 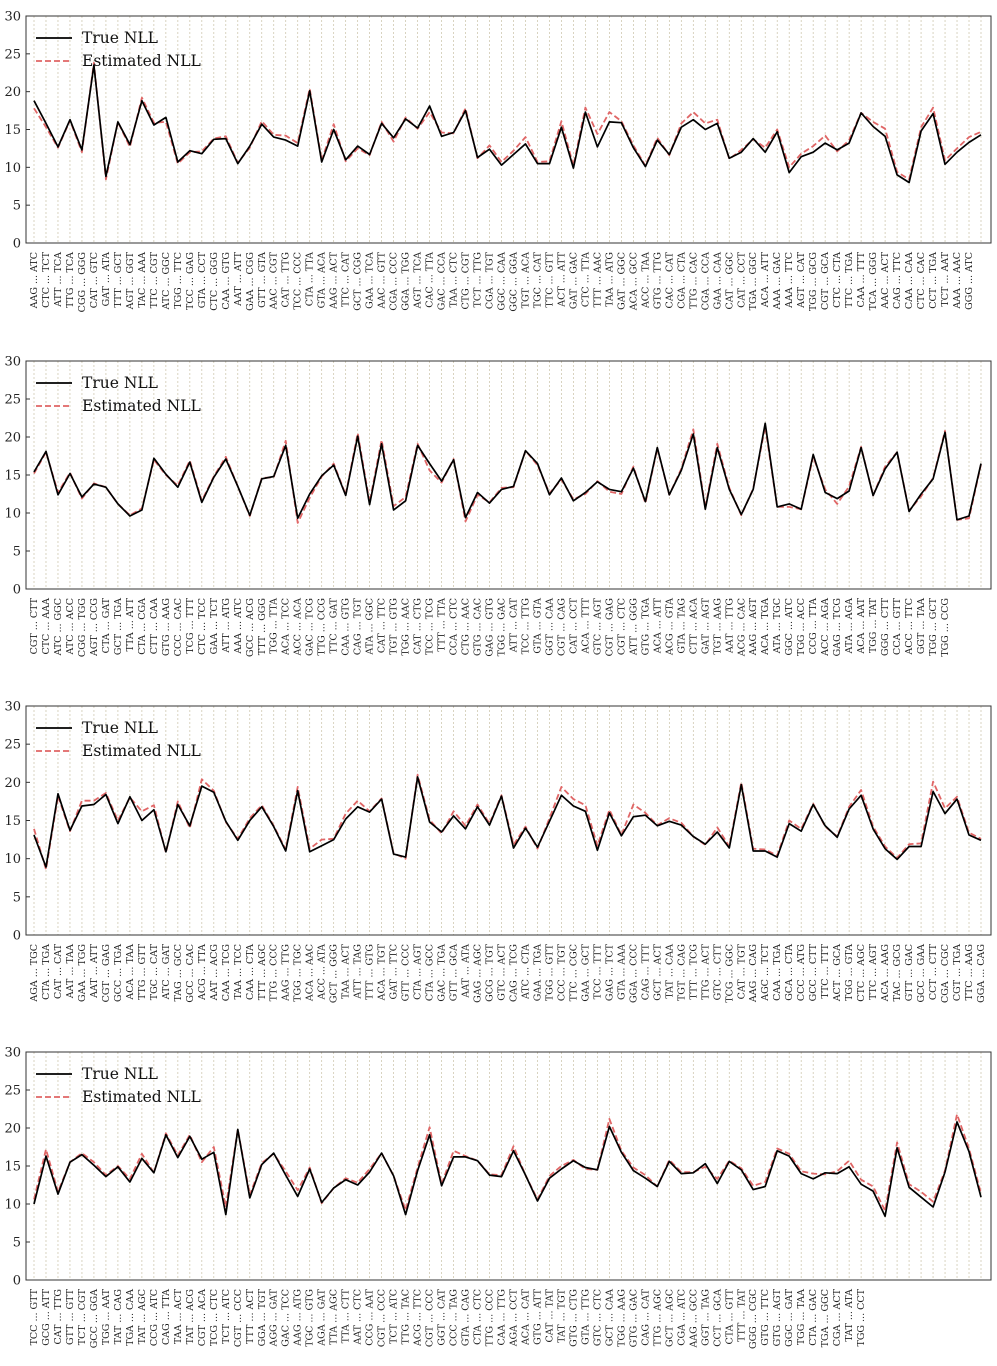 What do you see at coordinates (573, 625) in the screenshot?
I see `x-tick-label: CAT ... CCT` at bounding box center [573, 625].